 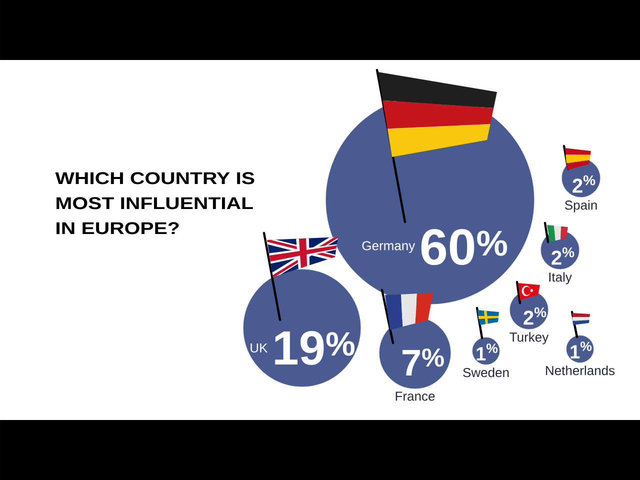 I want to click on category-label: Italy, so click(x=560, y=278).